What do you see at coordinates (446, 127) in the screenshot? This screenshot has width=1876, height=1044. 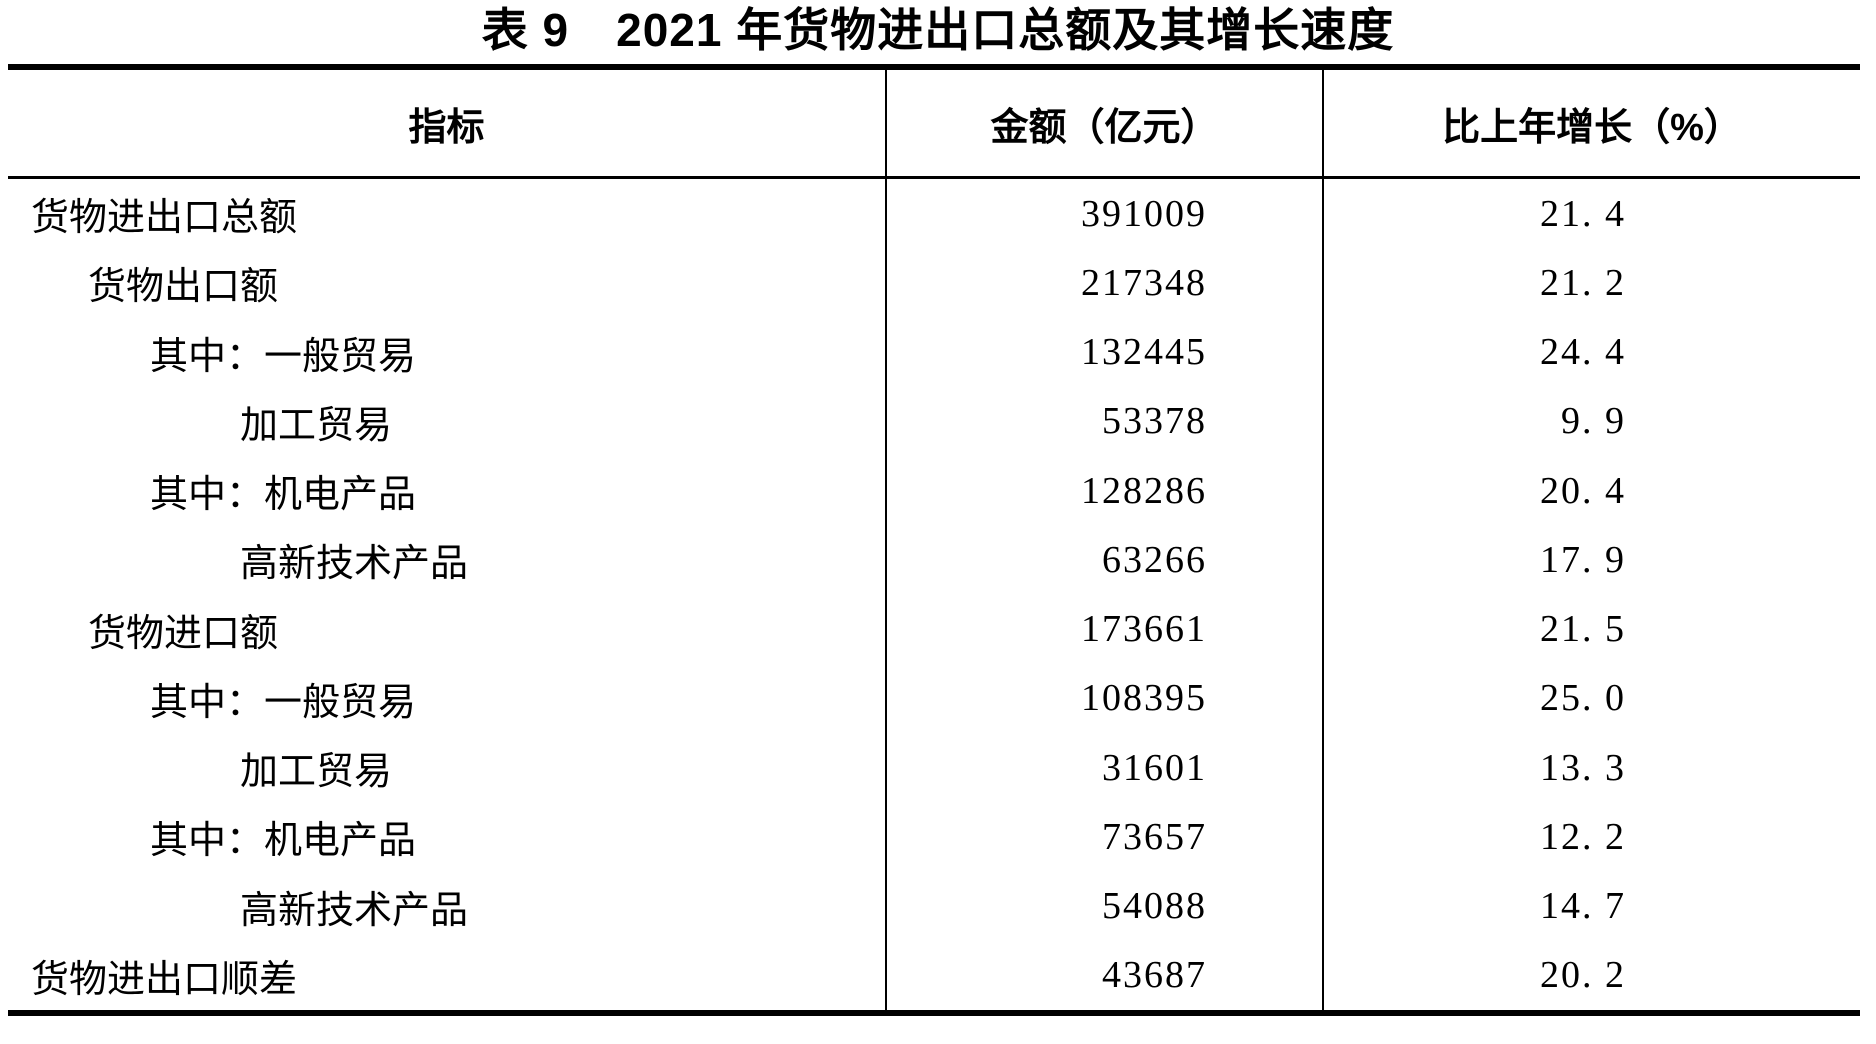 I see `header-indicator: 指标` at bounding box center [446, 127].